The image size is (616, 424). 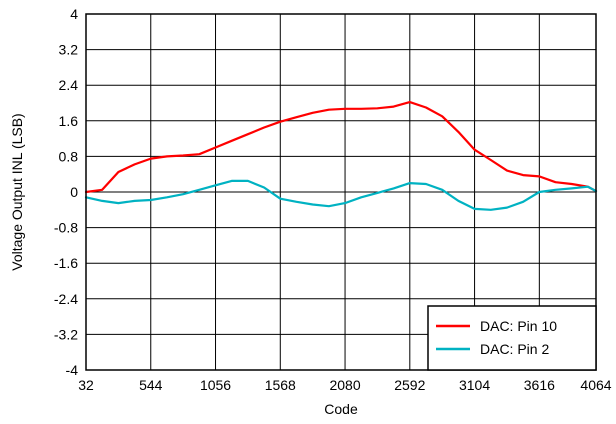 I want to click on x-tick-labels: 32 544 1056 1568 2080 2592 3104 3616 4064, so click(x=345, y=385).